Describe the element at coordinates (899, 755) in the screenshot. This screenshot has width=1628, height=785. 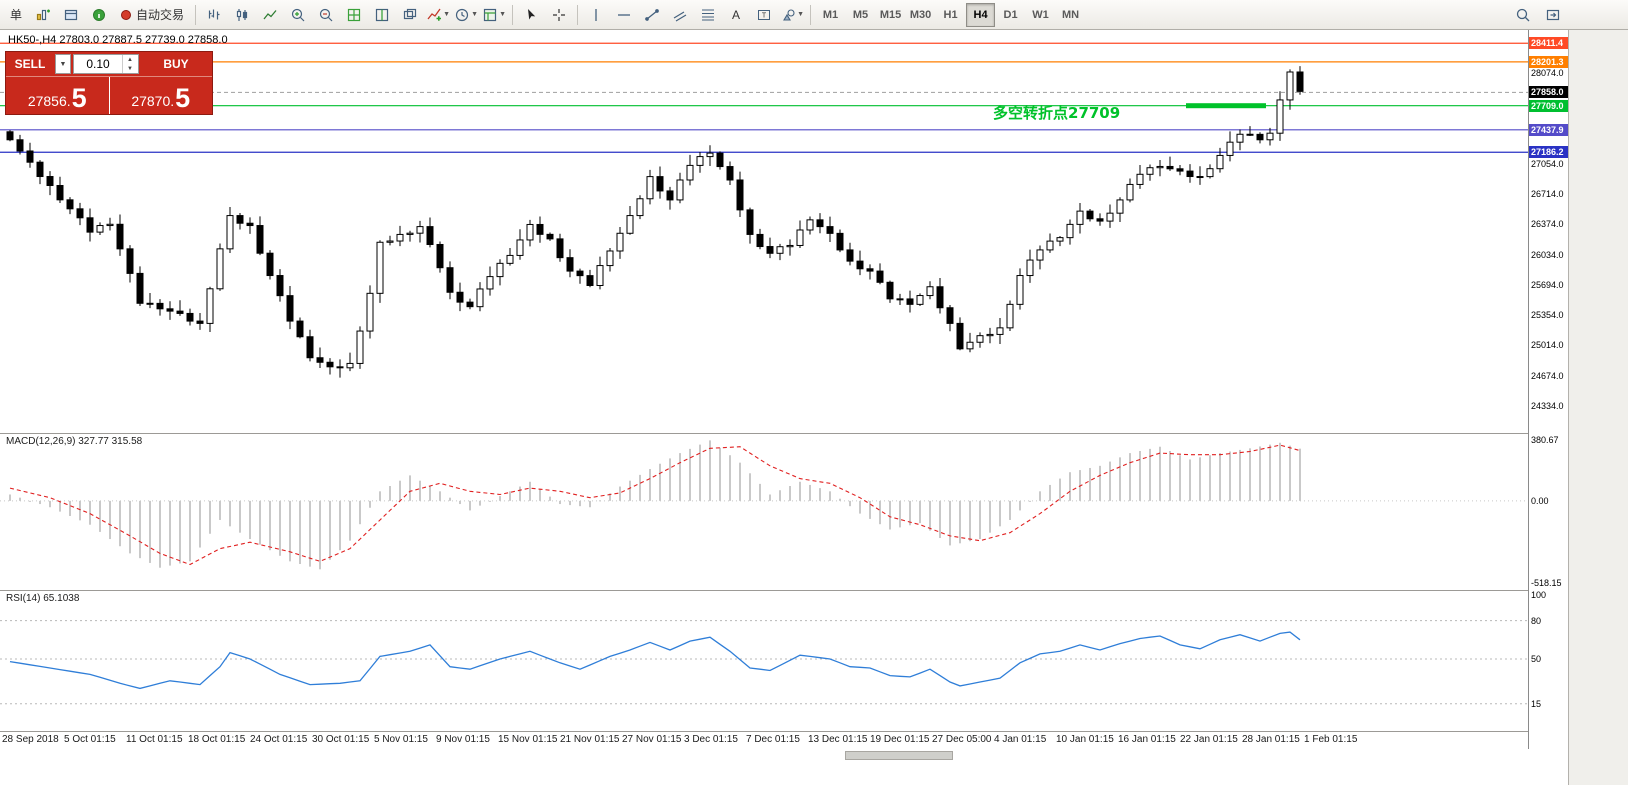
I see `h-scrollbar-thumb` at that location.